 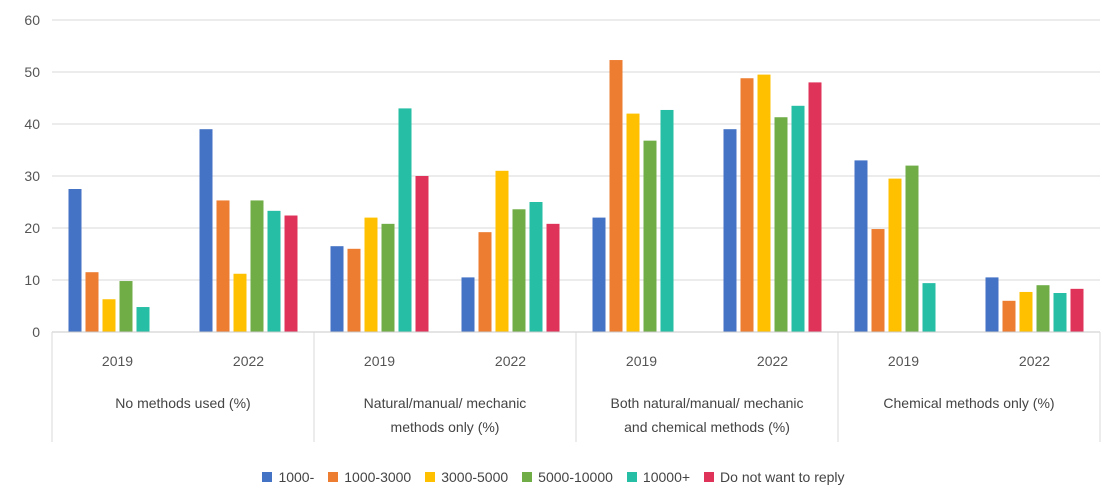 I want to click on y-tick-label: 10, so click(x=32, y=280).